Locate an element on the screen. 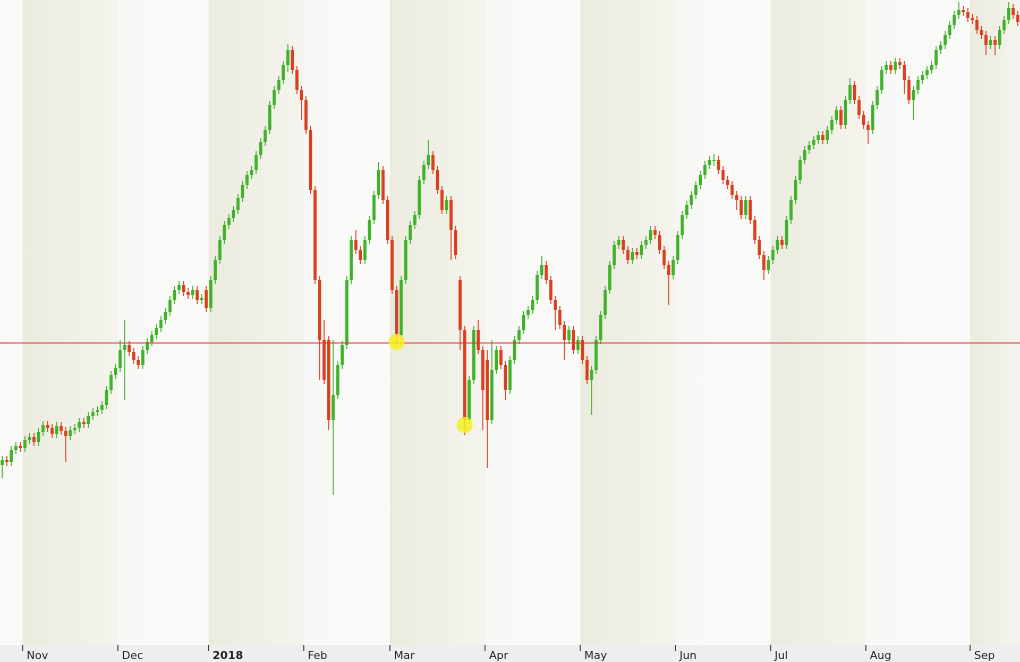 The height and width of the screenshot is (662, 1020). x-tick-label: 2018 is located at coordinates (228, 655).